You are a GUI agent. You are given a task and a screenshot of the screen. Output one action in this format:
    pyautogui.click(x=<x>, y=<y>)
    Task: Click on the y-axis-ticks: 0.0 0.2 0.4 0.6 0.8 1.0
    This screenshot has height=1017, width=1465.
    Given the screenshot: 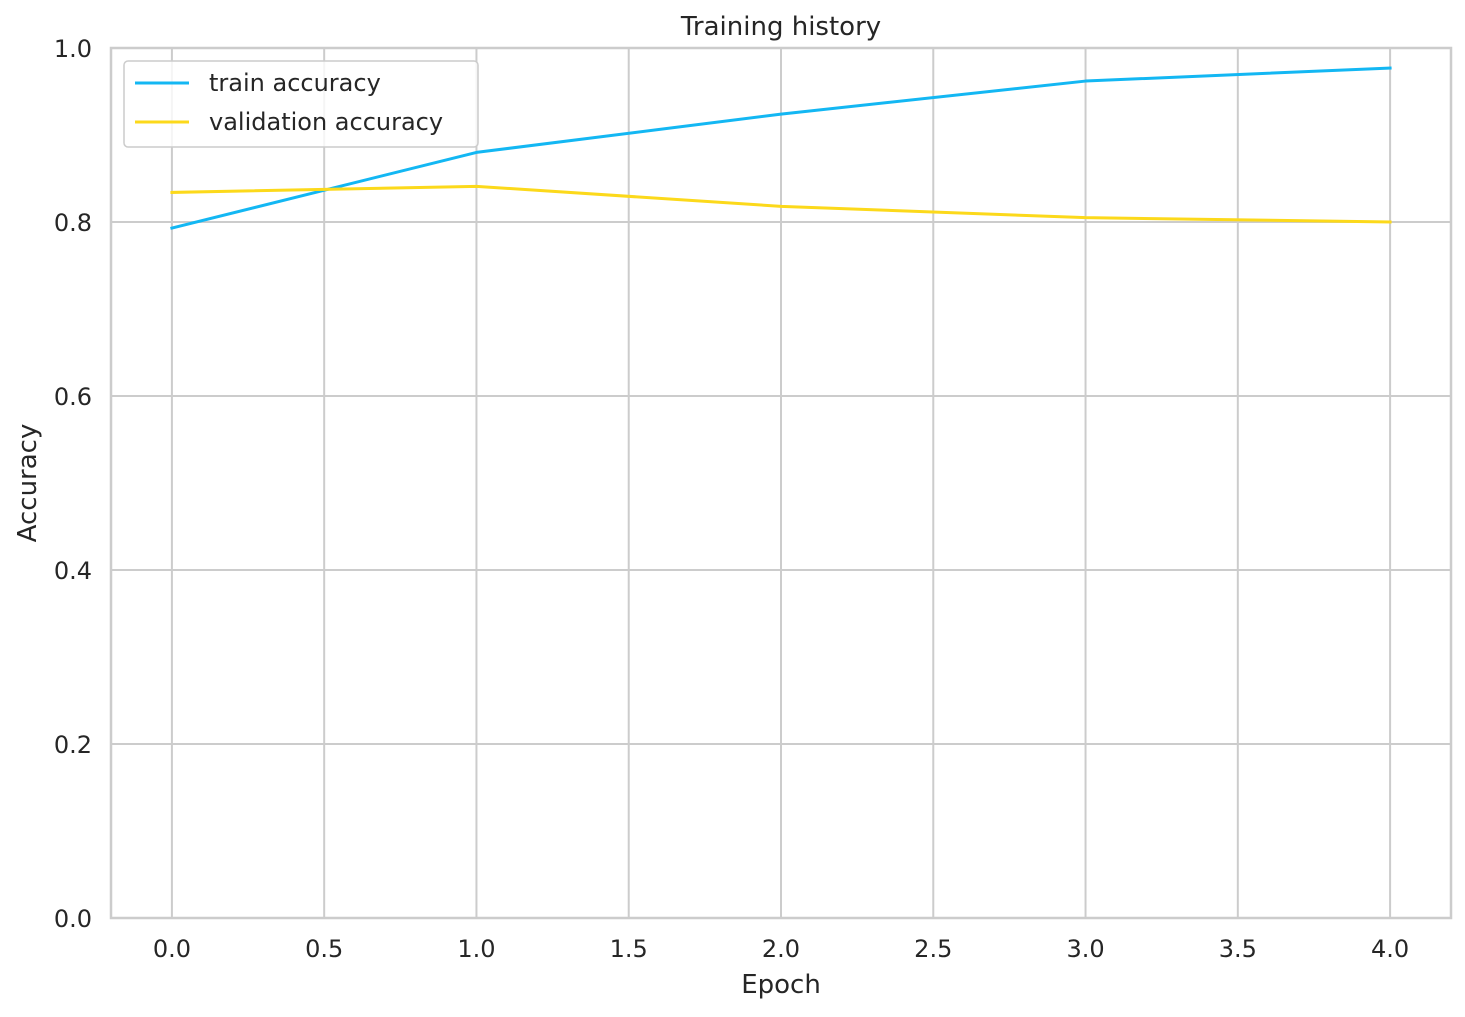 What is the action you would take?
    pyautogui.click(x=73, y=484)
    